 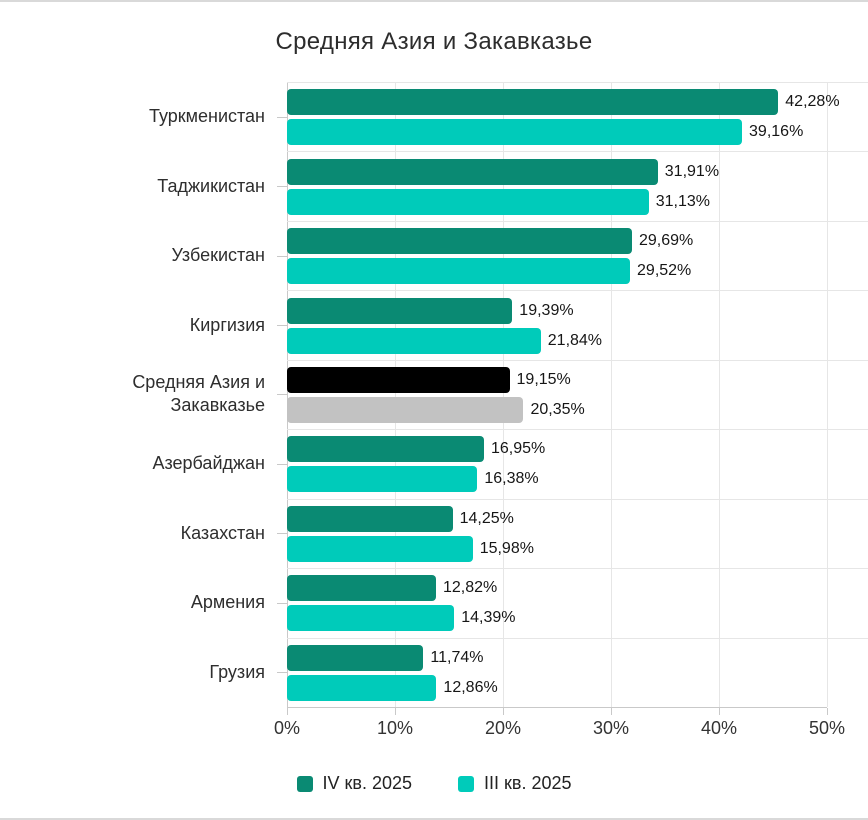 What do you see at coordinates (430, 310) in the screenshot?
I see `bar-iv-kv-2025: 19,39%` at bounding box center [430, 310].